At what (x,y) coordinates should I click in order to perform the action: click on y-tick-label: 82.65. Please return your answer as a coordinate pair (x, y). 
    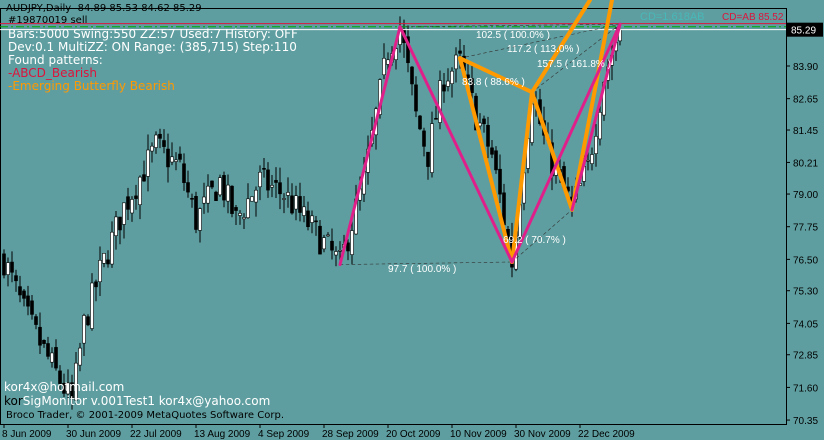
    Looking at the image, I should click on (805, 100).